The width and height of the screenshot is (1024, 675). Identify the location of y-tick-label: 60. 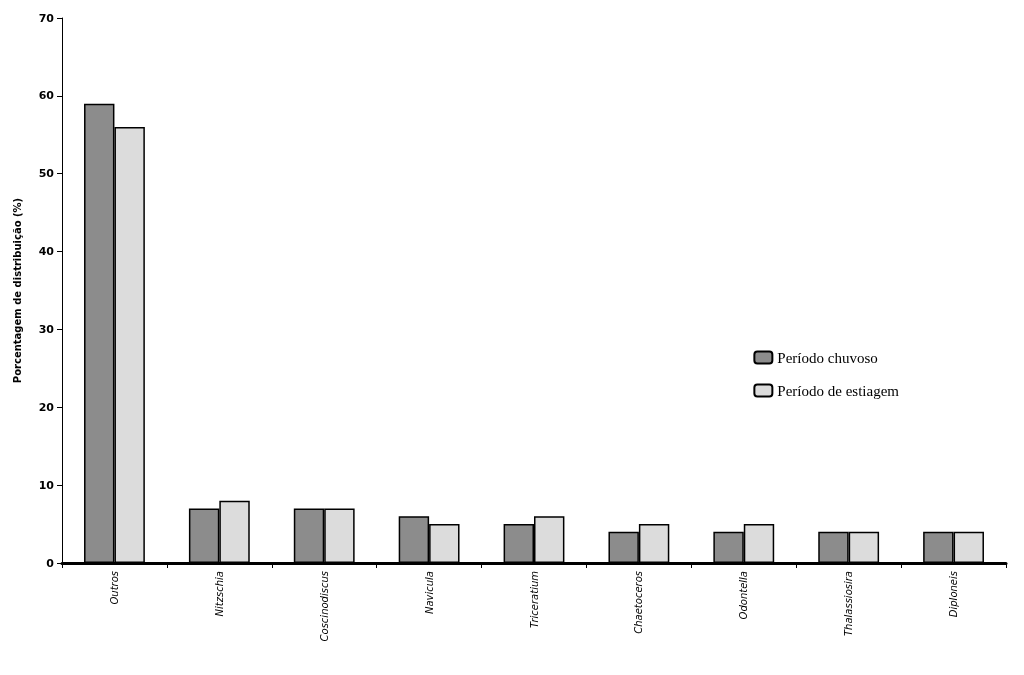
(46, 96).